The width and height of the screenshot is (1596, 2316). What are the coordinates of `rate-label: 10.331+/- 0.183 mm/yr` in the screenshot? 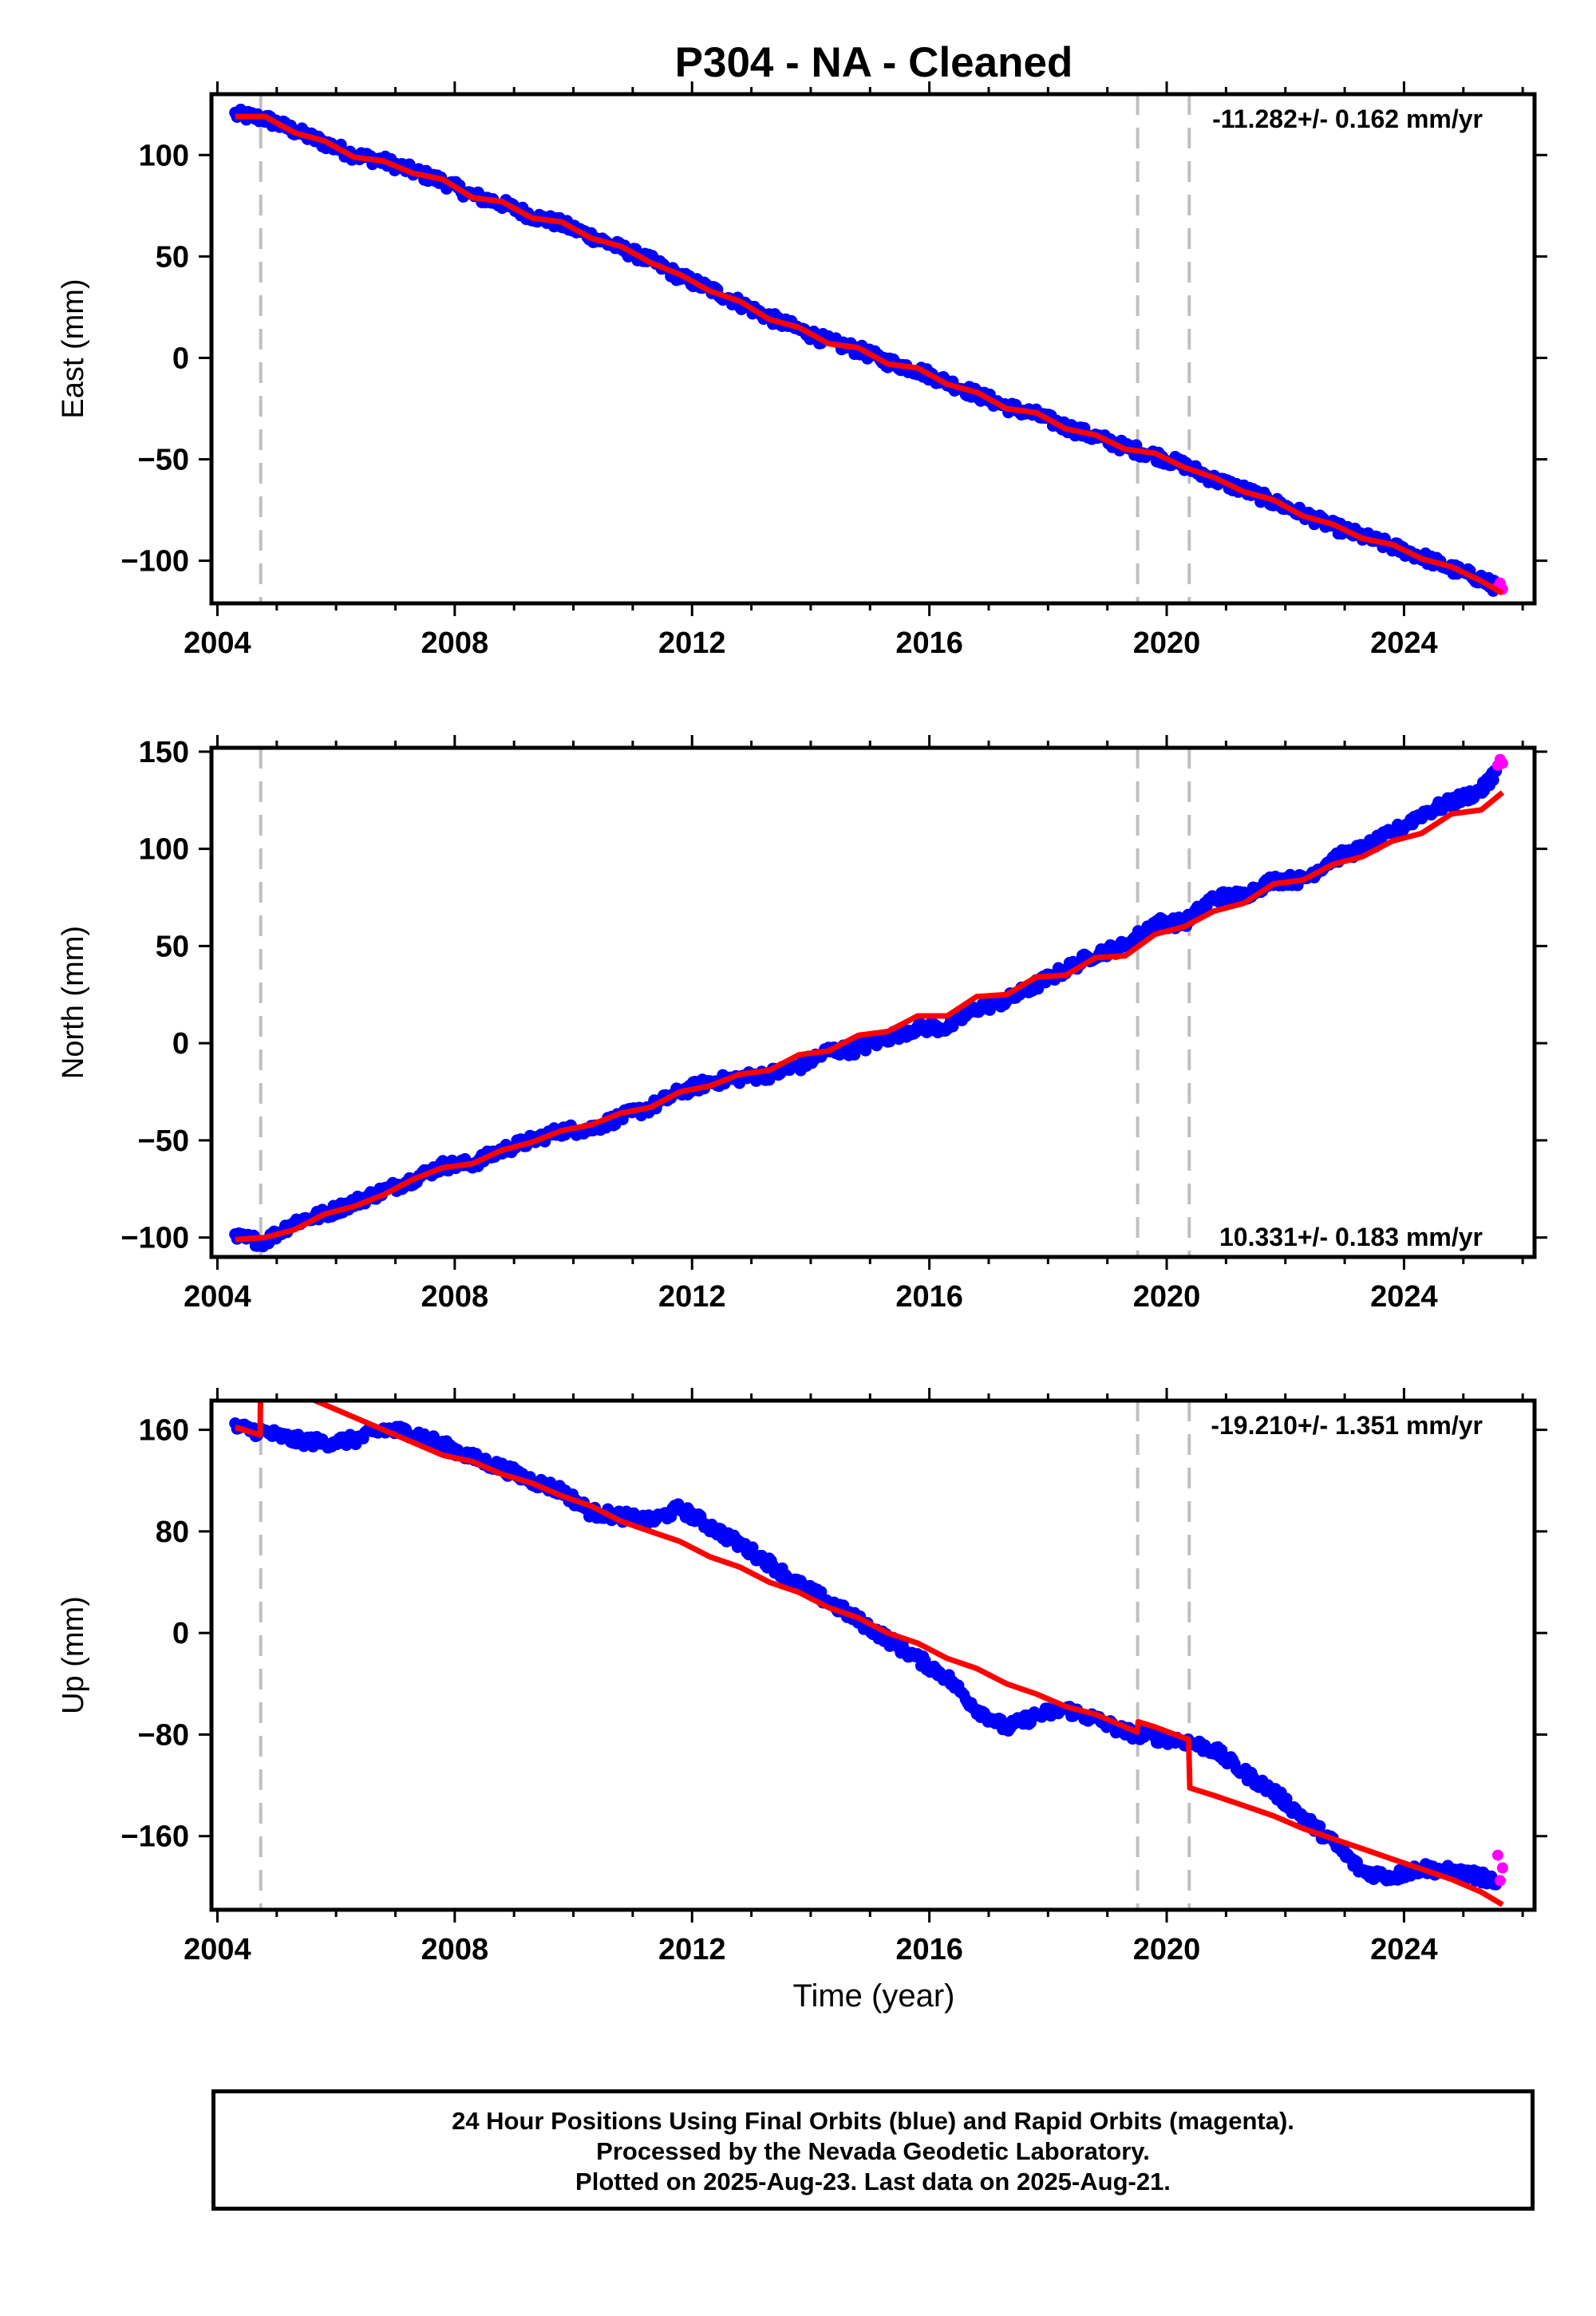 It's located at (1351, 1237).